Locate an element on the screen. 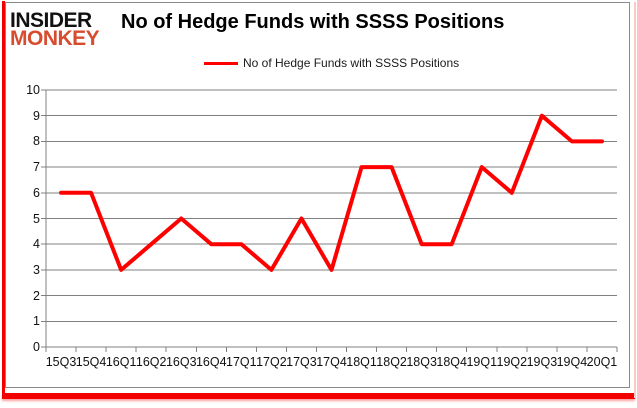  page-frame-right is located at coordinates (635, 200).